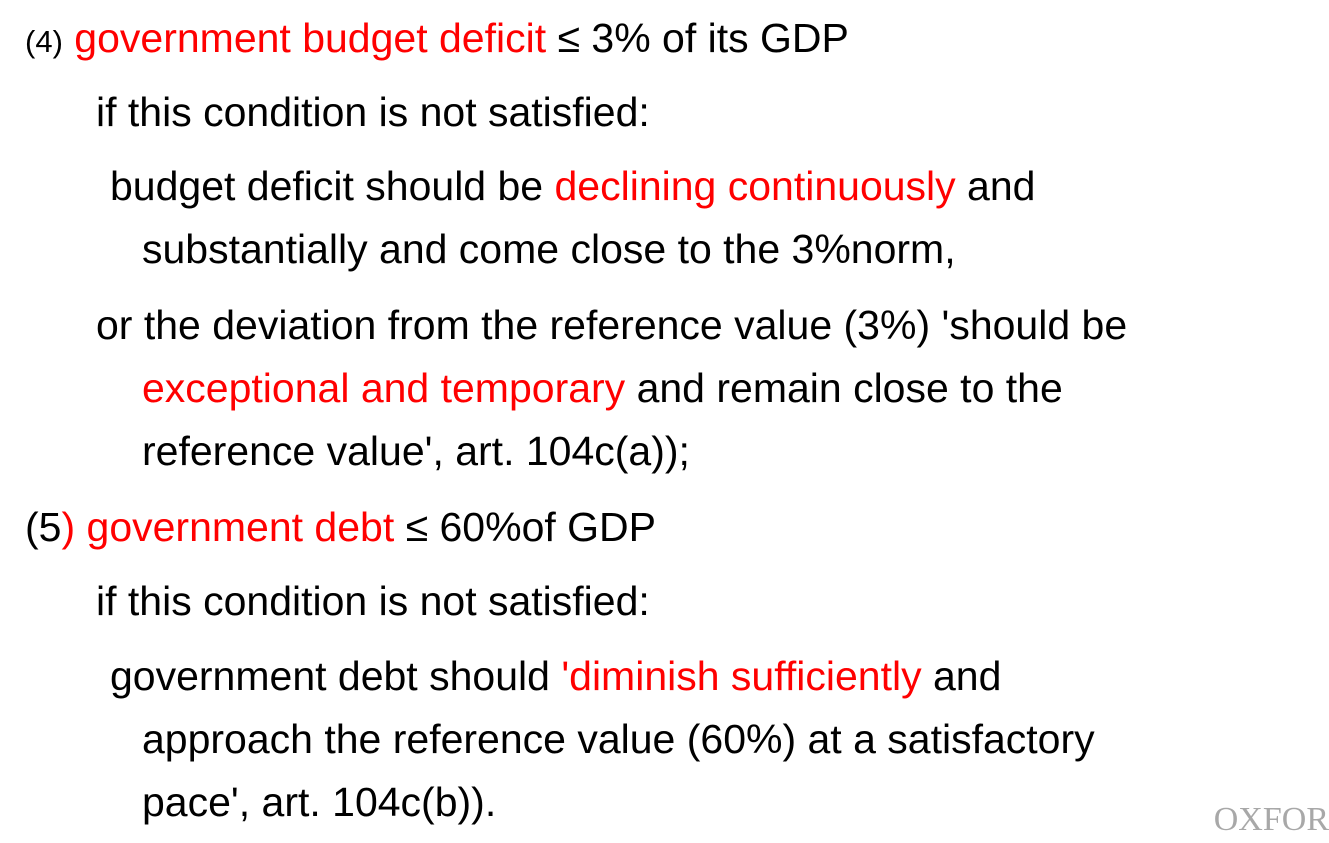  Describe the element at coordinates (319, 802) in the screenshot. I see `item5-clause-a-line3: pace', art. 104c(b)).` at that location.